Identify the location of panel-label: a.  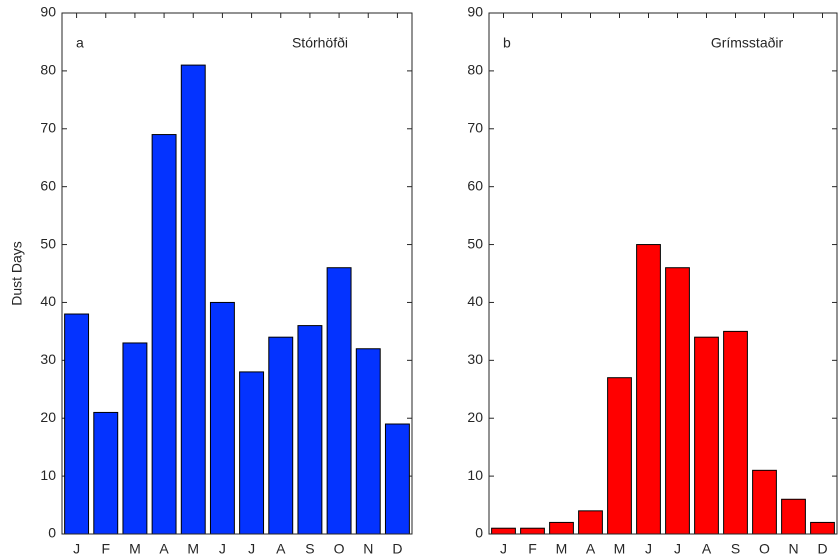
(80, 43).